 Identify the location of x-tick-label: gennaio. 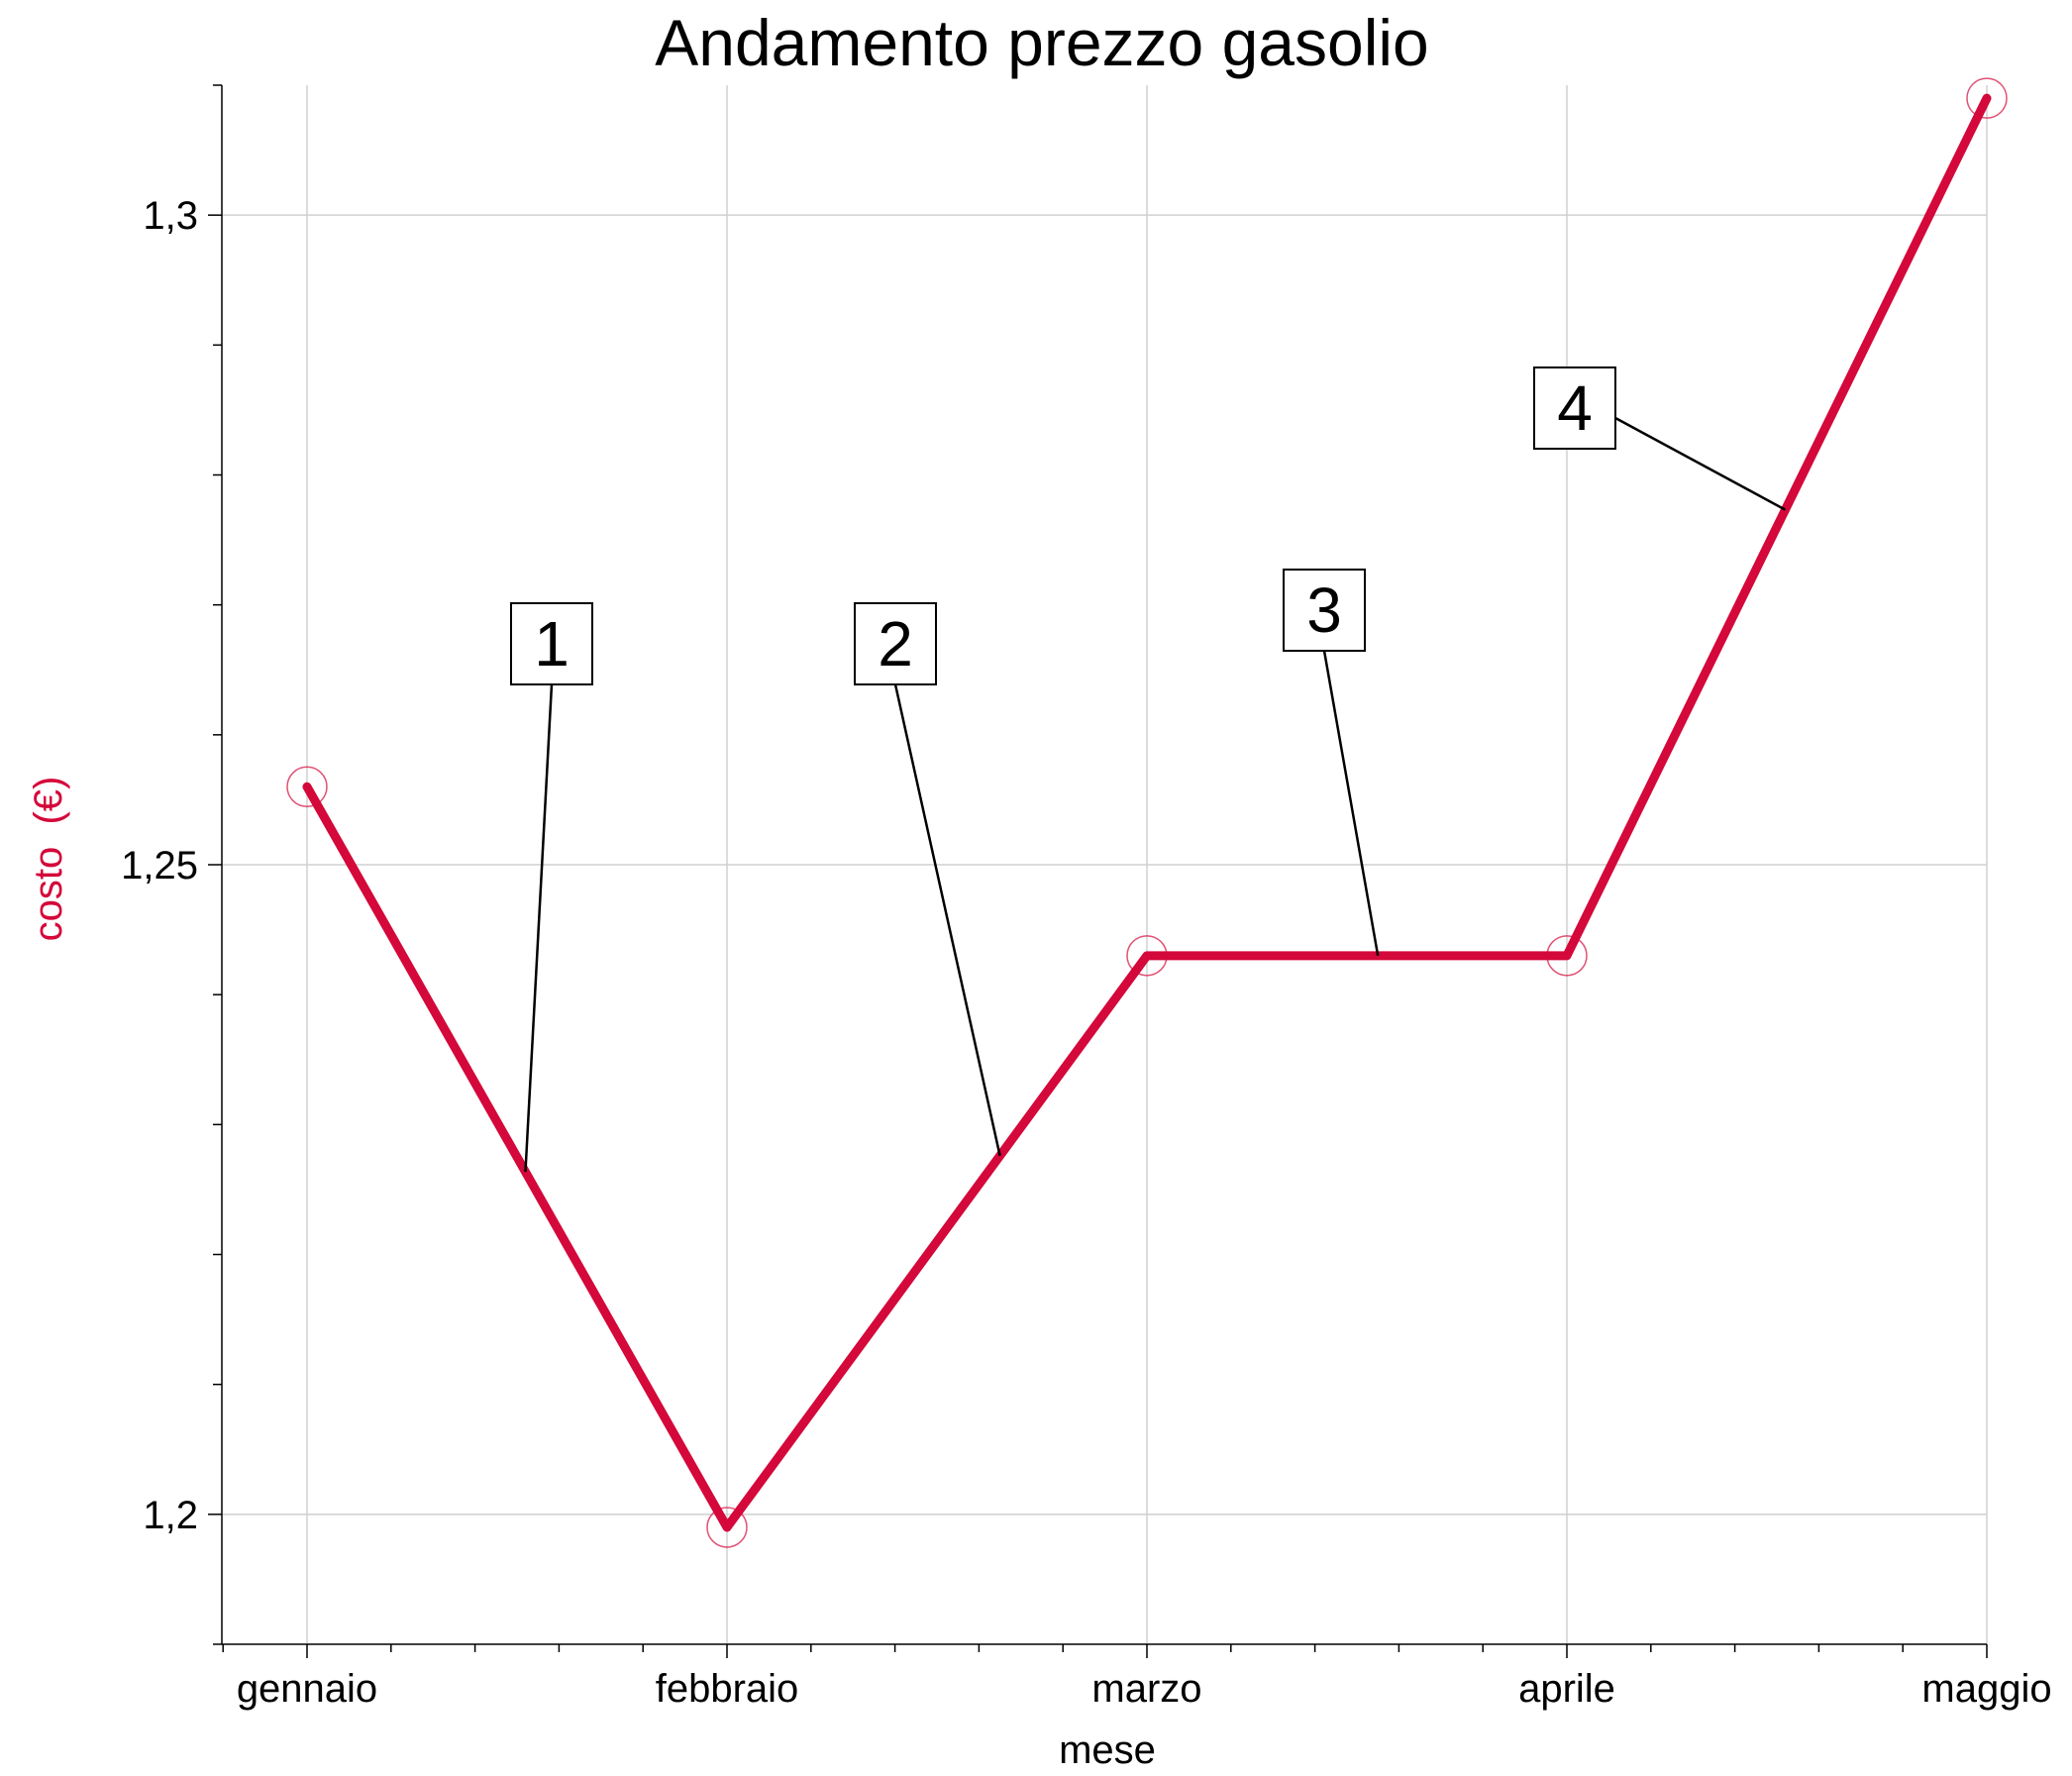
(307, 1689).